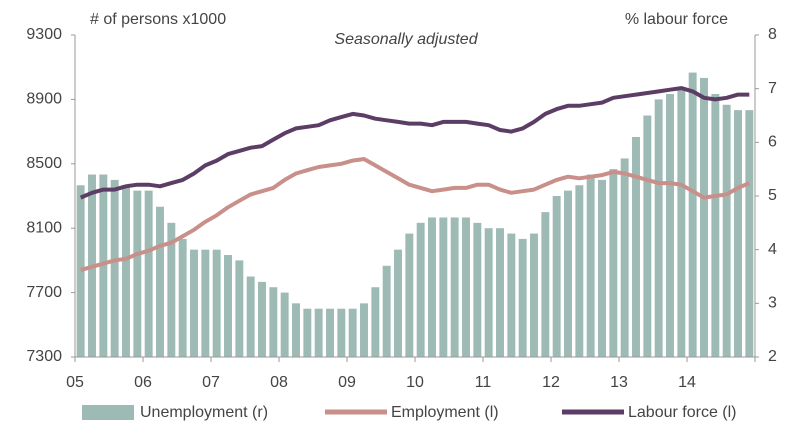 This screenshot has width=792, height=425. I want to click on y-tick-label: 7700, so click(44, 292).